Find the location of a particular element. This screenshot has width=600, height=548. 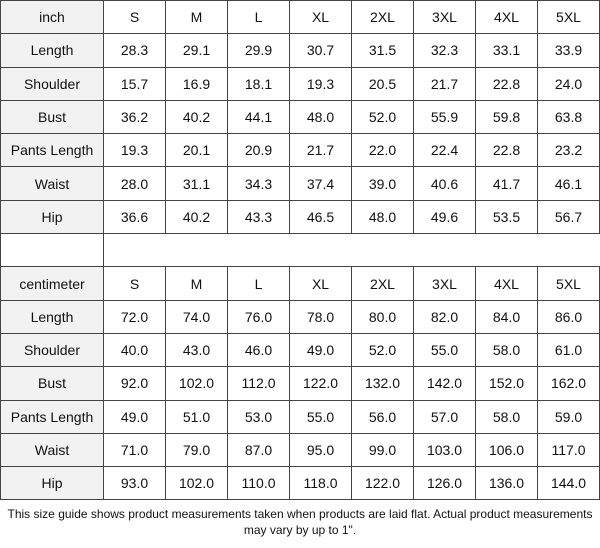

row-label: Hip is located at coordinates (52, 483).